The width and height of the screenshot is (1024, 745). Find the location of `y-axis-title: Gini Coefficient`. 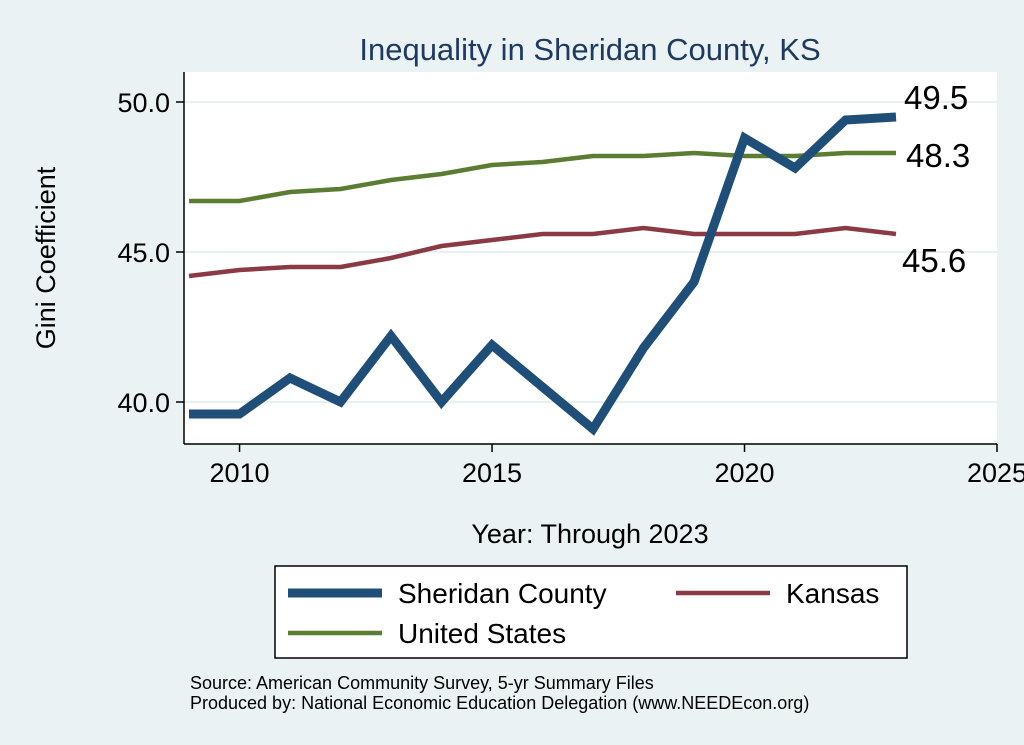

y-axis-title: Gini Coefficient is located at coordinates (46, 257).